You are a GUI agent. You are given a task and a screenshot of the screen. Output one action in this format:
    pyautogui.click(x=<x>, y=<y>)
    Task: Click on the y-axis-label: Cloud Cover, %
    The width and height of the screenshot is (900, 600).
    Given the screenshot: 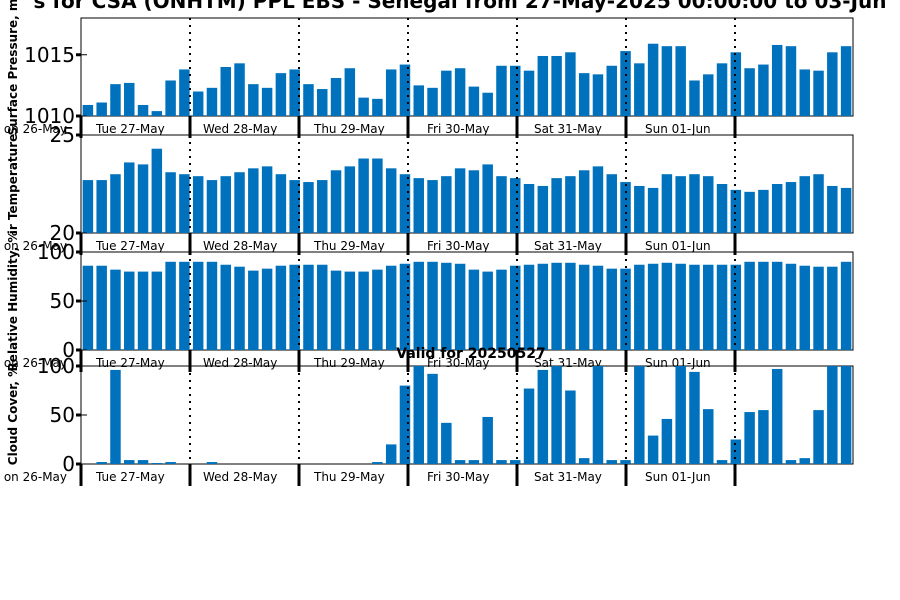 What is the action you would take?
    pyautogui.click(x=13, y=415)
    